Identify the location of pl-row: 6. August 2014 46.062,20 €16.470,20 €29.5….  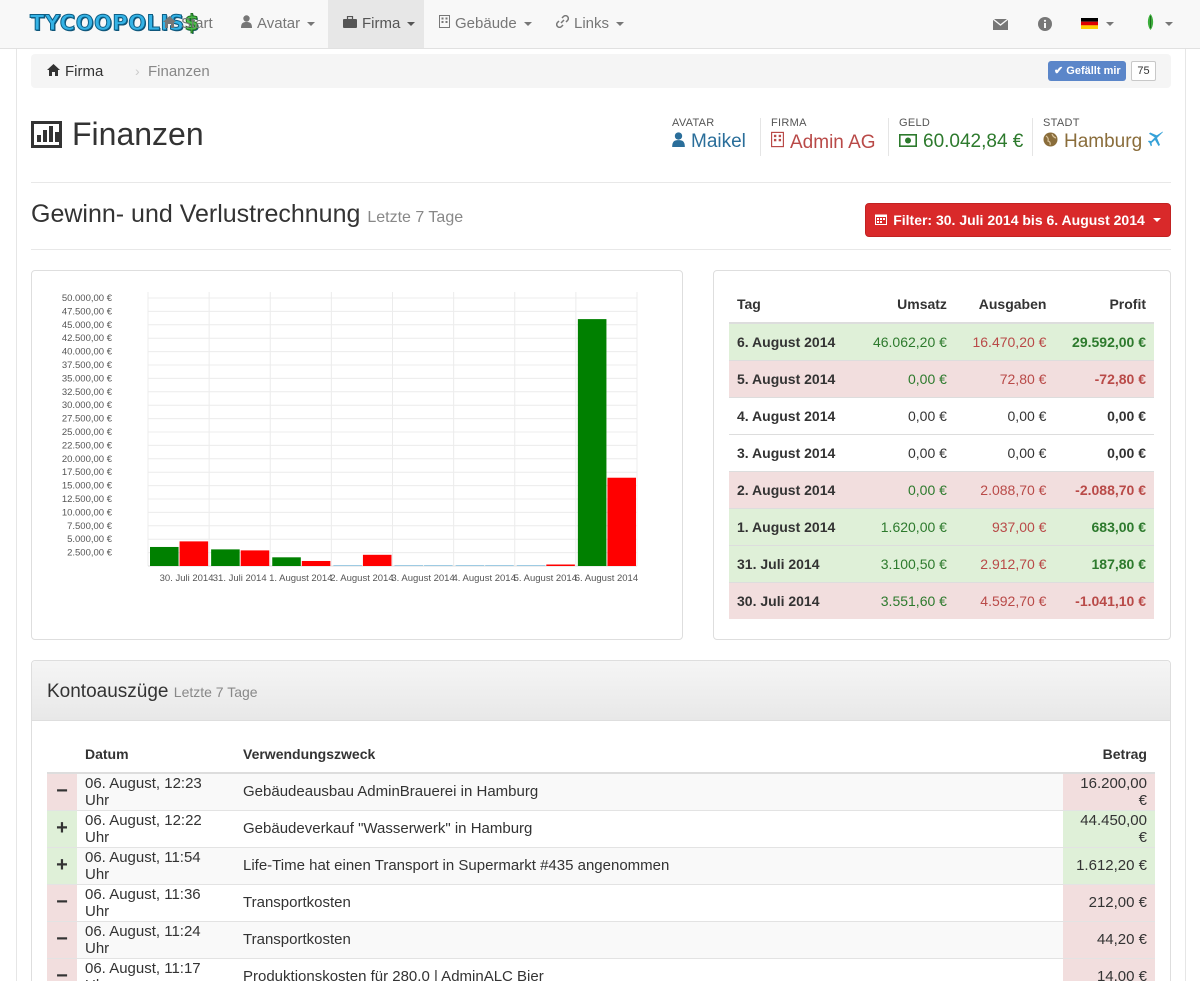
(941, 341).